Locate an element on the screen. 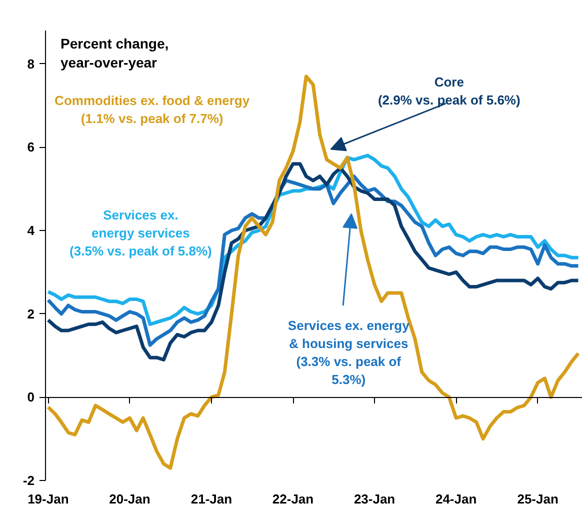 This screenshot has width=582, height=509. y-tick-label: 6 is located at coordinates (31, 147).